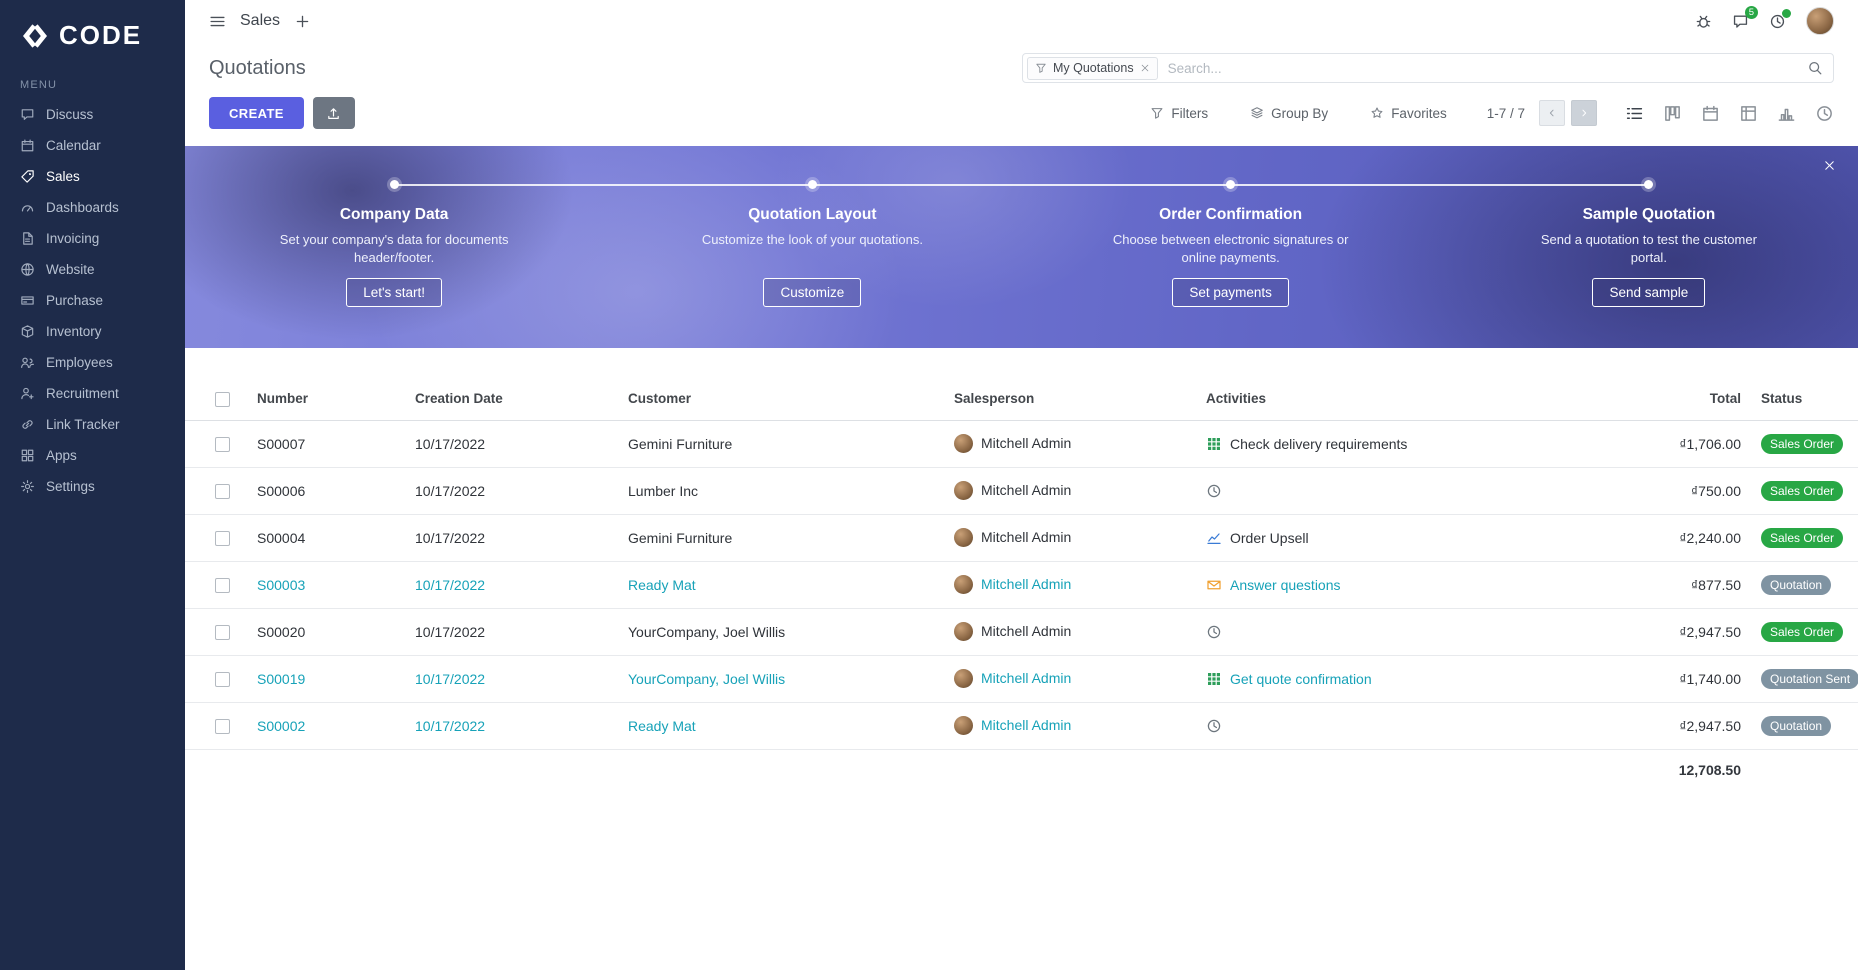 This screenshot has height=970, width=1858. What do you see at coordinates (92, 145) in the screenshot?
I see `sidebar-item-calendar: Calendar` at bounding box center [92, 145].